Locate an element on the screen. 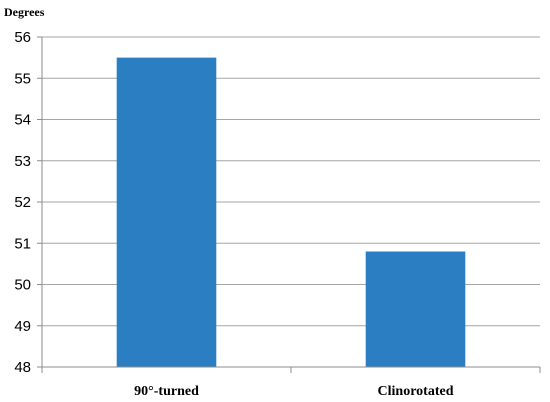 This screenshot has width=550, height=402. y-tick-label: 50 is located at coordinates (22, 285).